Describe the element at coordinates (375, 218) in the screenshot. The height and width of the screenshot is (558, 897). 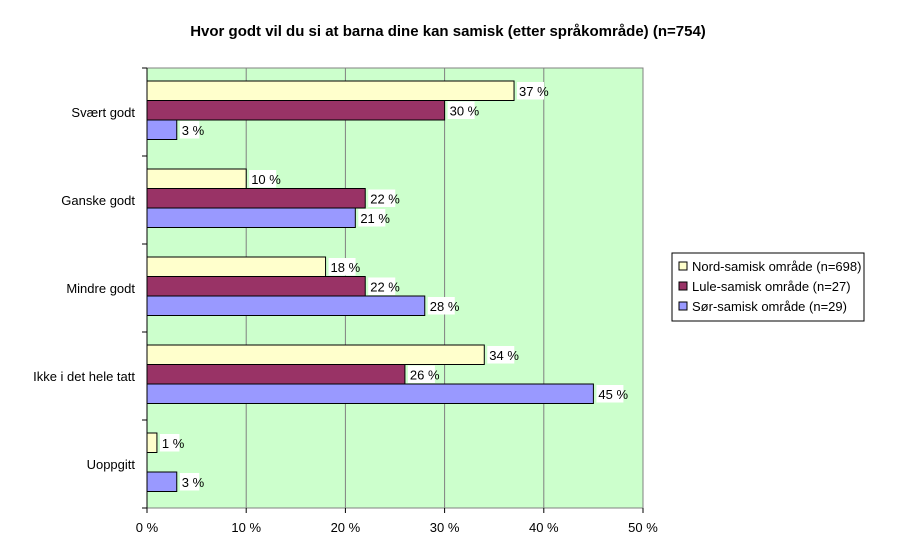
I see `data-label: 21 %` at that location.